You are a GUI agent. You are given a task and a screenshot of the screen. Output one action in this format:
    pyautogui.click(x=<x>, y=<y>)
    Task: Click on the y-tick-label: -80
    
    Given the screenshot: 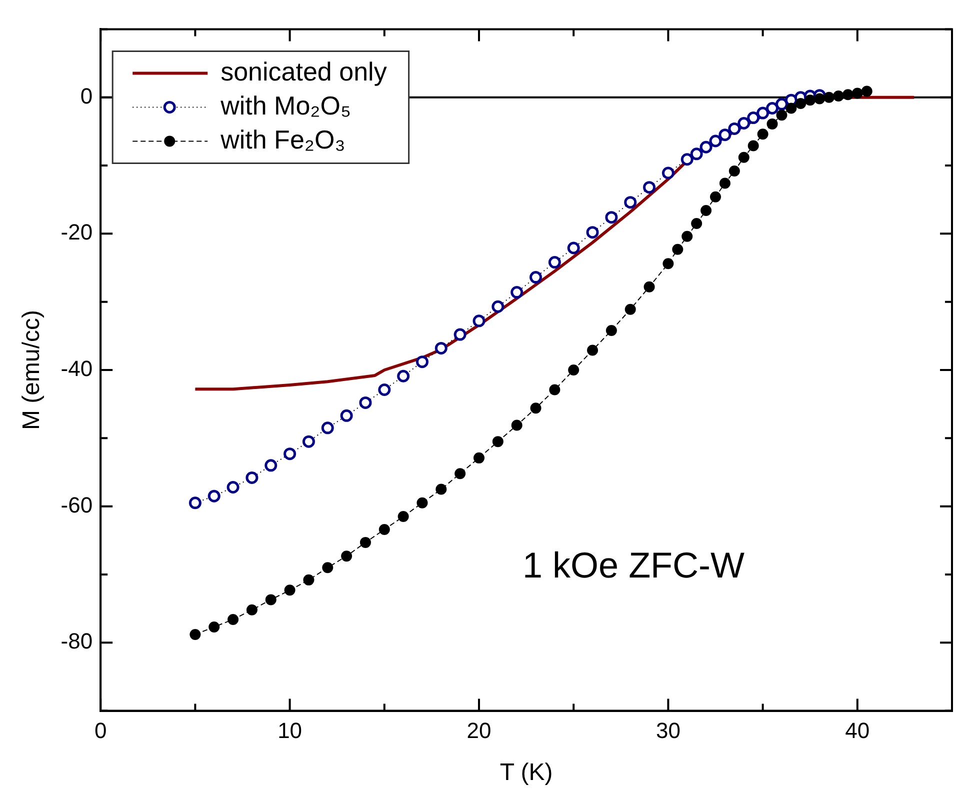 What is the action you would take?
    pyautogui.click(x=76, y=641)
    